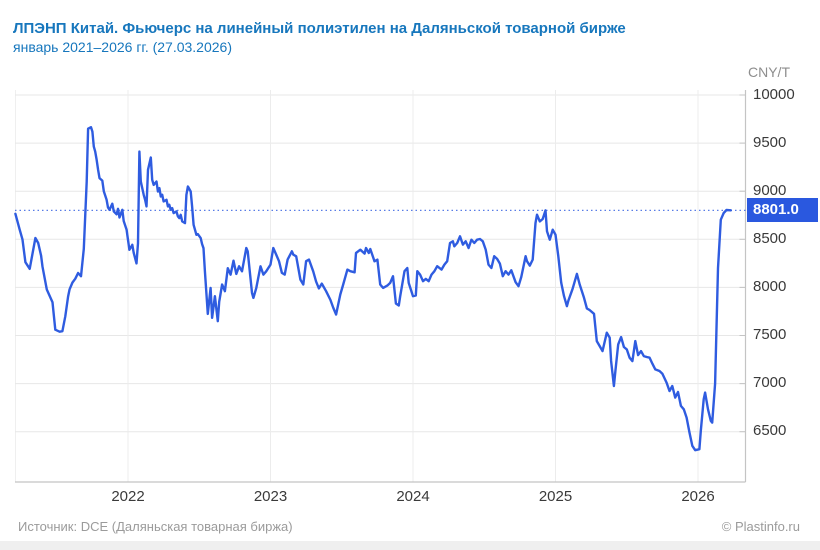  I want to click on y-tick-label: 6500, so click(770, 431).